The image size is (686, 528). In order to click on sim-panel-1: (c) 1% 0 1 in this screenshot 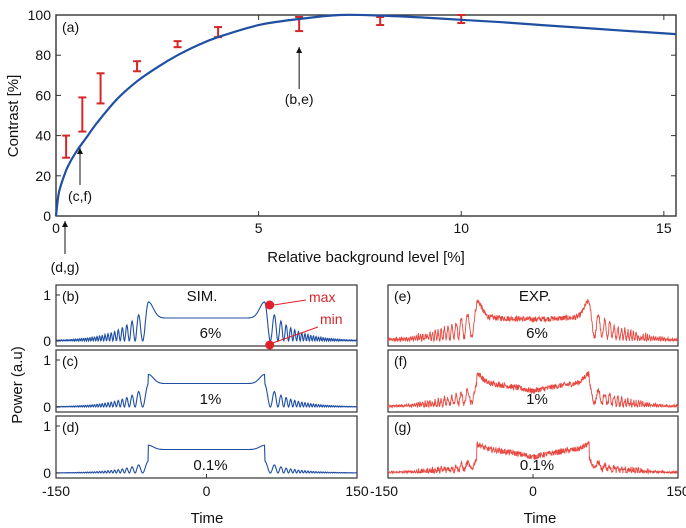, I will do `click(200, 382)`.